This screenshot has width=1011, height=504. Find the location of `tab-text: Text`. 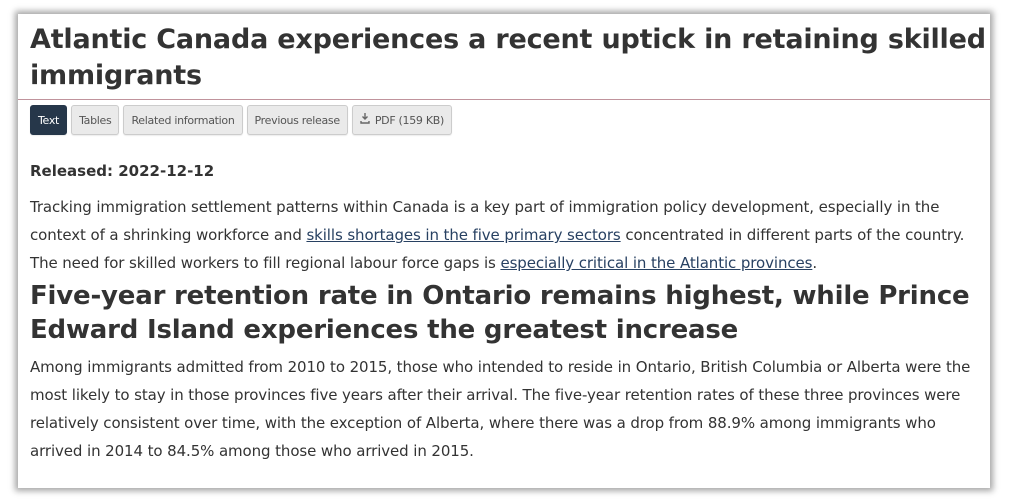

tab-text: Text is located at coordinates (49, 120).